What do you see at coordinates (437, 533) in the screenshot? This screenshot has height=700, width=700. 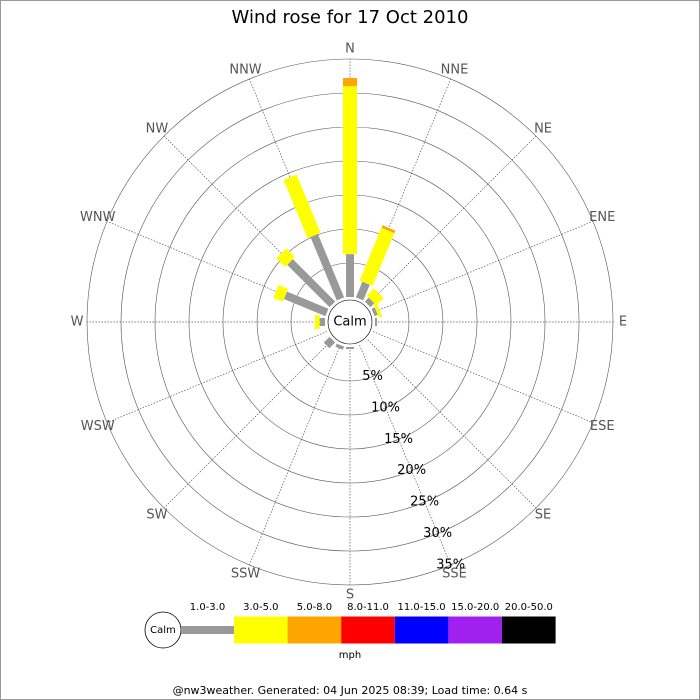 I see `r-tick-label: 30%` at bounding box center [437, 533].